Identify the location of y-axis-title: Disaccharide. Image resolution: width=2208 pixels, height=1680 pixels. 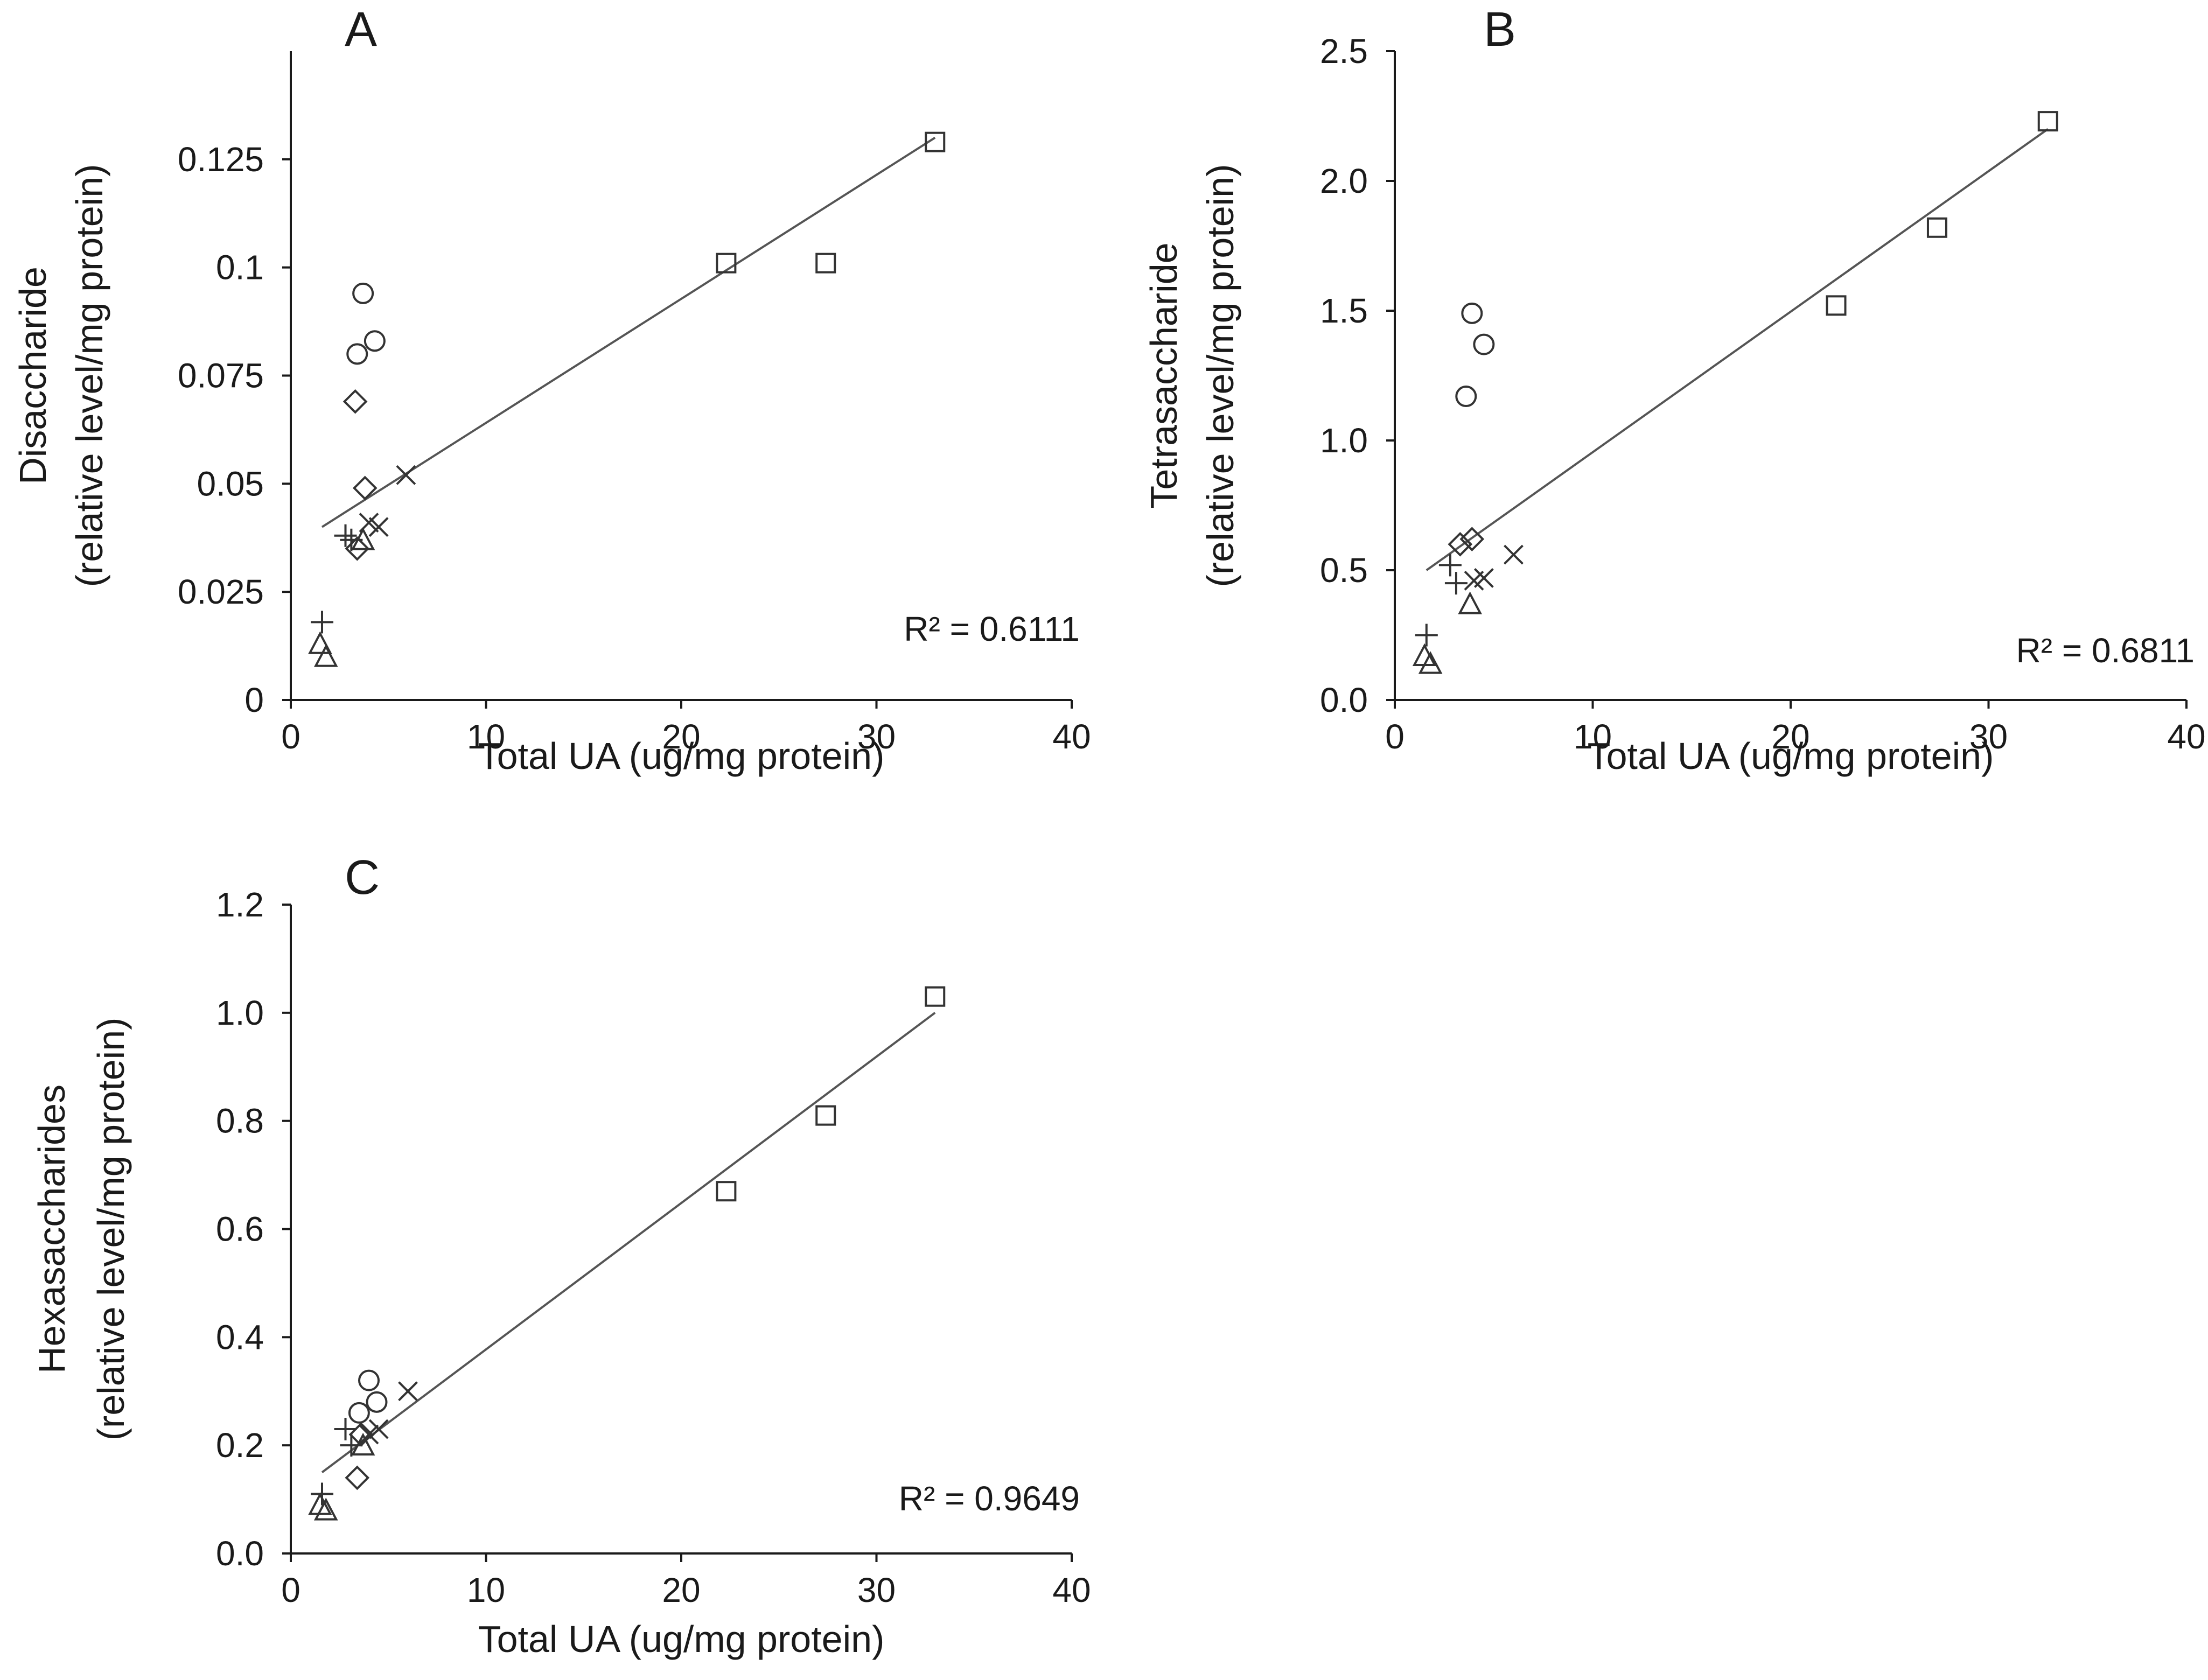
(33, 376).